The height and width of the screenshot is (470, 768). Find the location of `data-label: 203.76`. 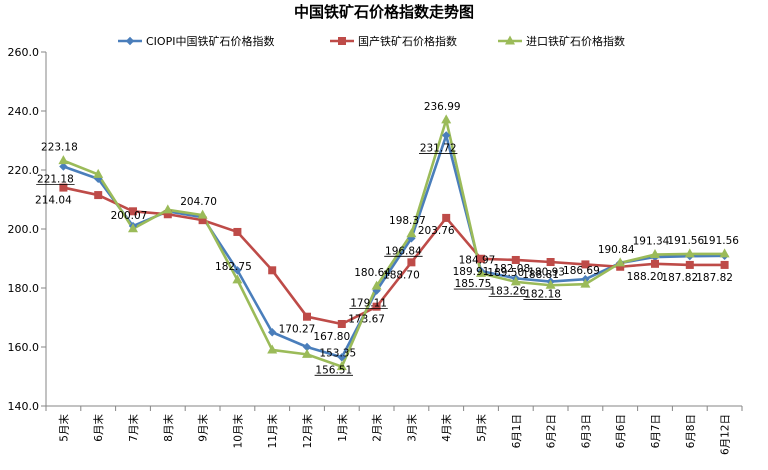

data-label: 203.76 is located at coordinates (436, 231).